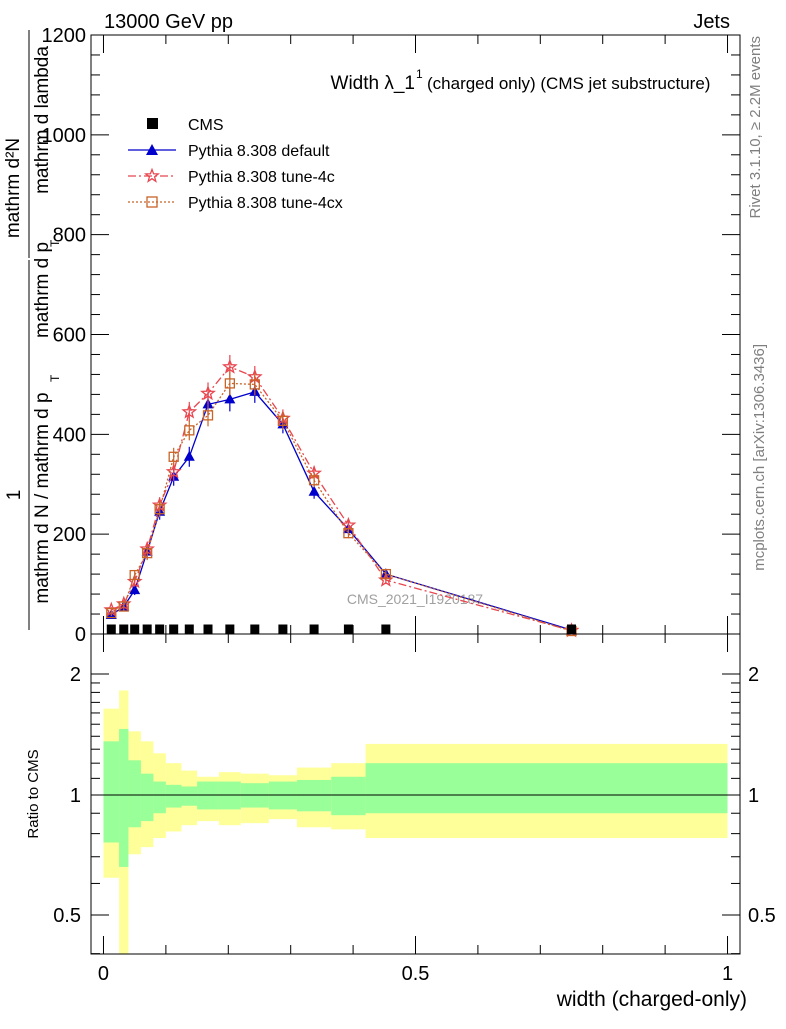 This screenshot has width=786, height=1029. What do you see at coordinates (69, 336) in the screenshot?
I see `y-tick-label-main: 600` at bounding box center [69, 336].